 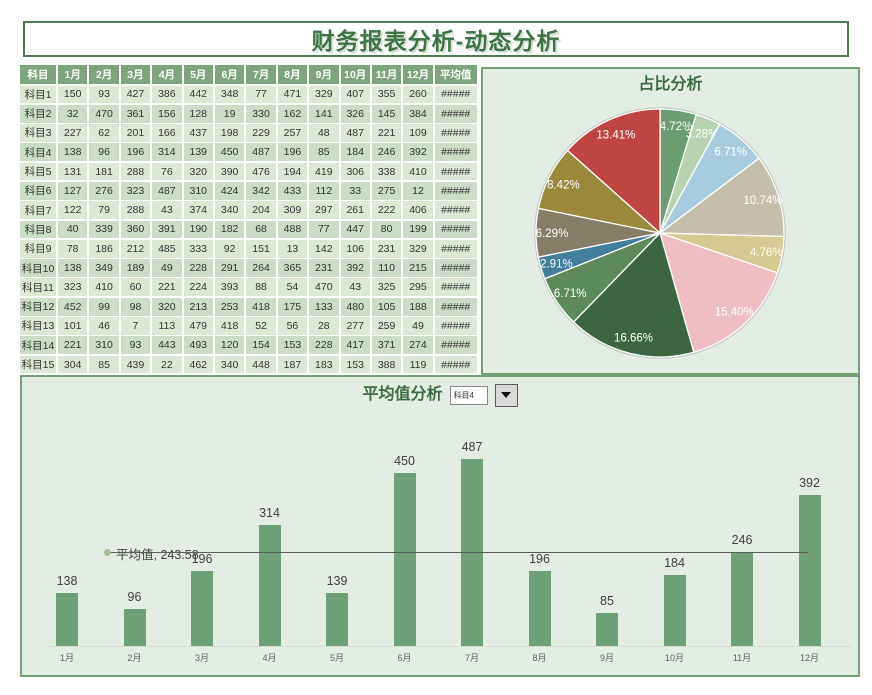 What do you see at coordinates (386, 364) in the screenshot?
I see `table-cell: 388` at bounding box center [386, 364].